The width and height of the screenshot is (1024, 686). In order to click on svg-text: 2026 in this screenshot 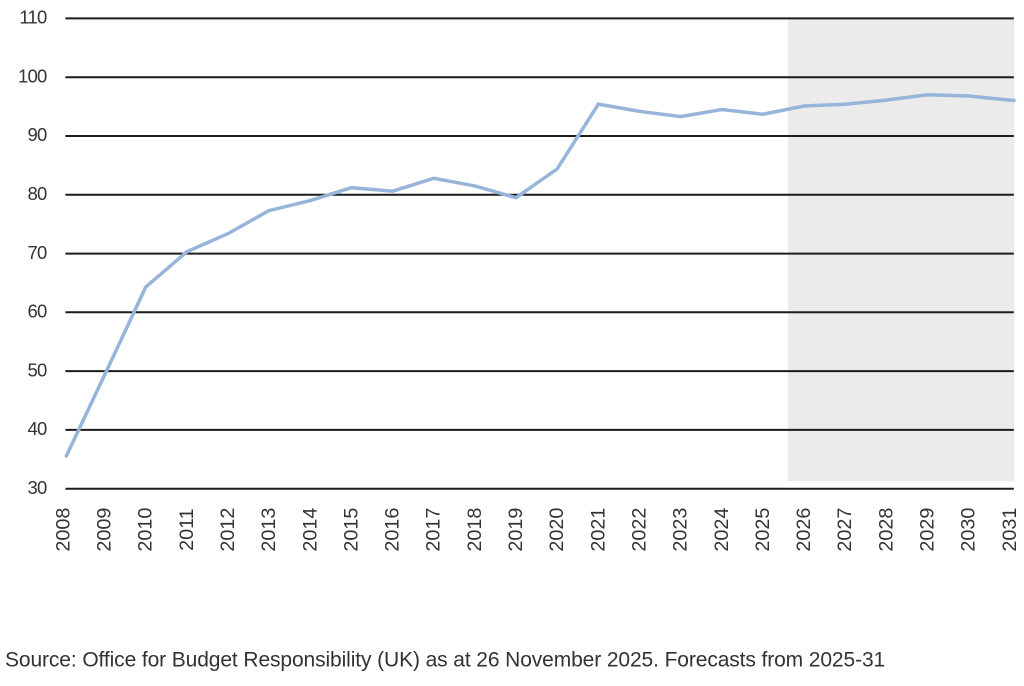, I will do `click(804, 530)`.